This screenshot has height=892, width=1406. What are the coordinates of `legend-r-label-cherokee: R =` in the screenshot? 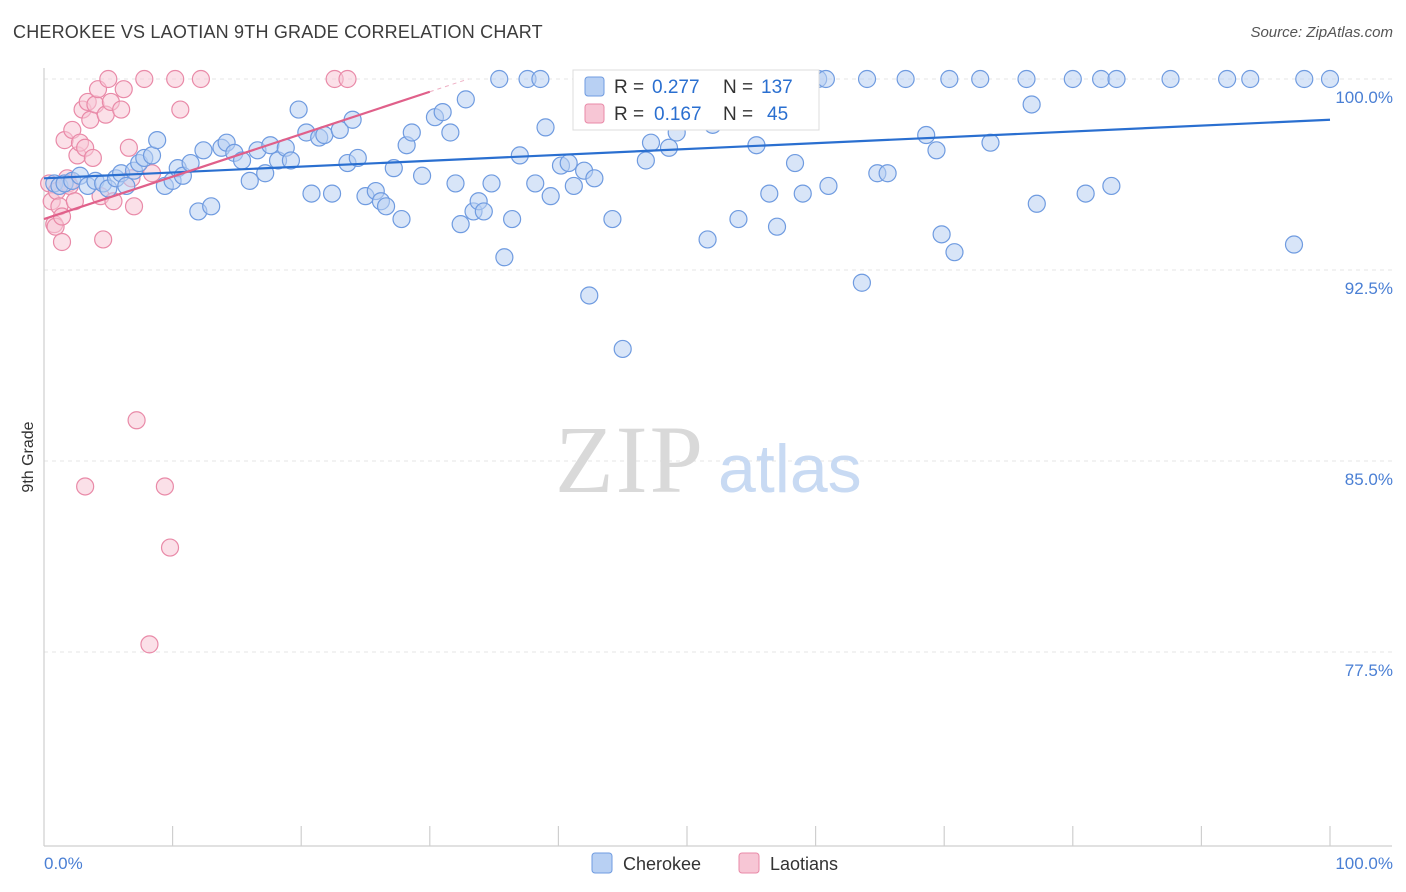 It's located at (629, 87).